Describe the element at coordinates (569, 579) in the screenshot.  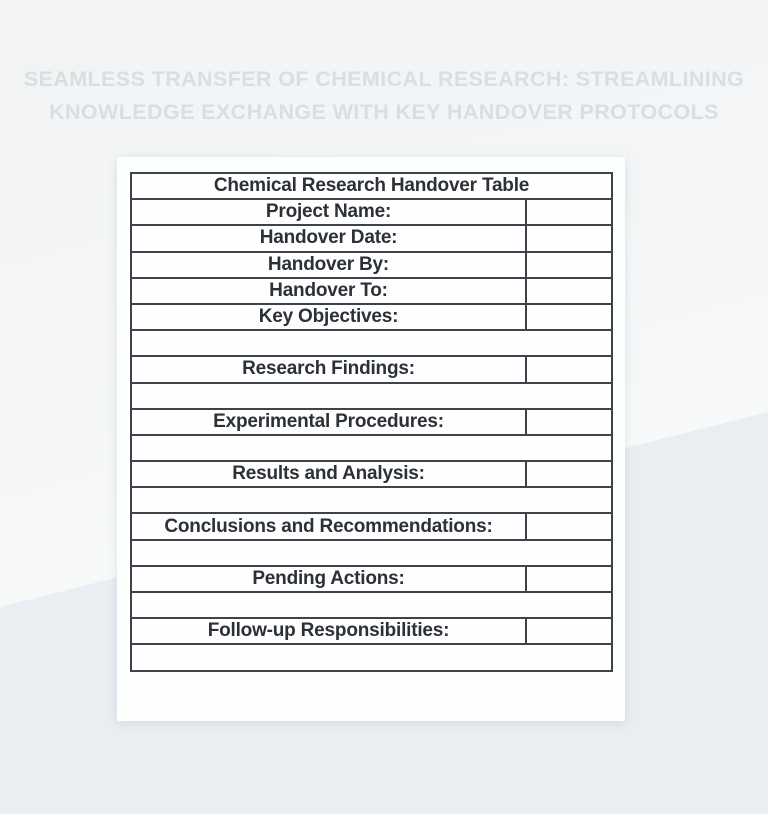
I see `value-cell-pending-actions` at that location.